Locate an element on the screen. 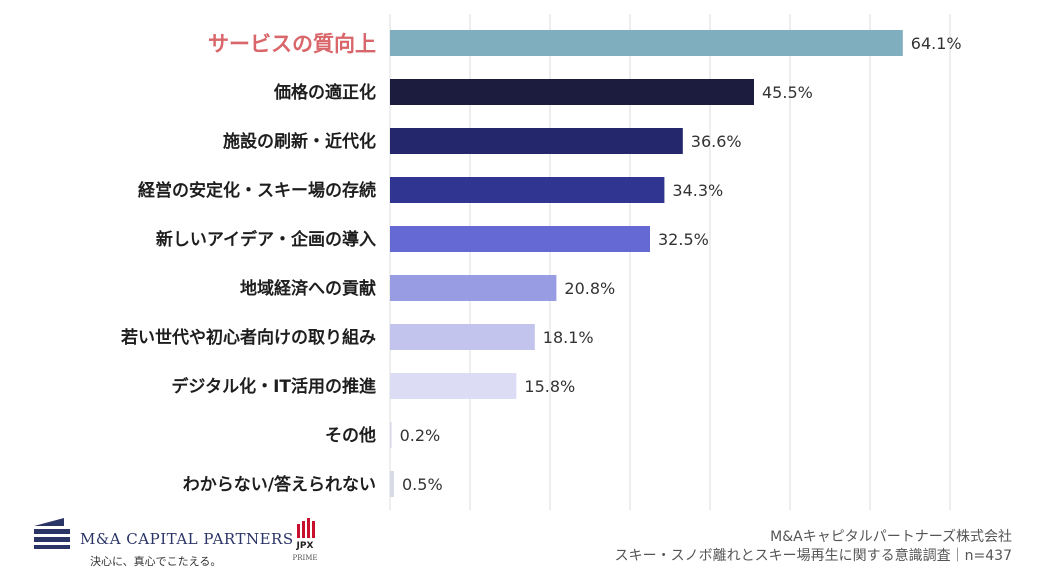  source-company: M&Aキャピタルパートナーズ株式会社 is located at coordinates (891, 537).